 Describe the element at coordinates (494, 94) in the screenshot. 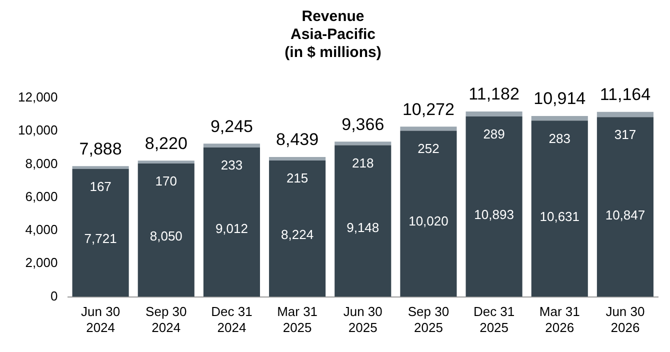

I see `total-label: 11,182` at that location.